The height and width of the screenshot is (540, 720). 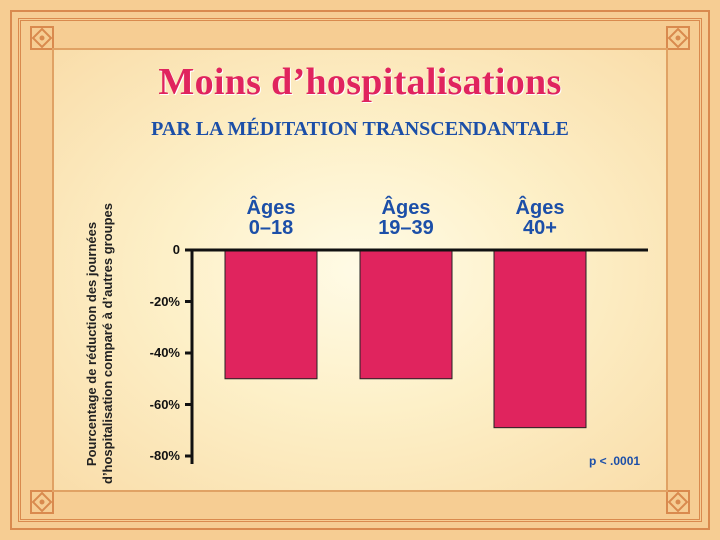 I want to click on slide-title: Moins d’hospitalisations, so click(x=360, y=82).